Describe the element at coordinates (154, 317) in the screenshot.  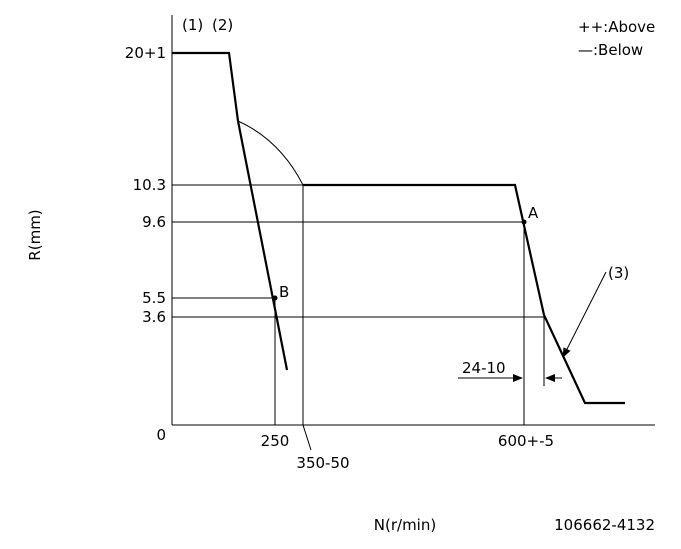
I see `y-tick-label: 3.6` at that location.